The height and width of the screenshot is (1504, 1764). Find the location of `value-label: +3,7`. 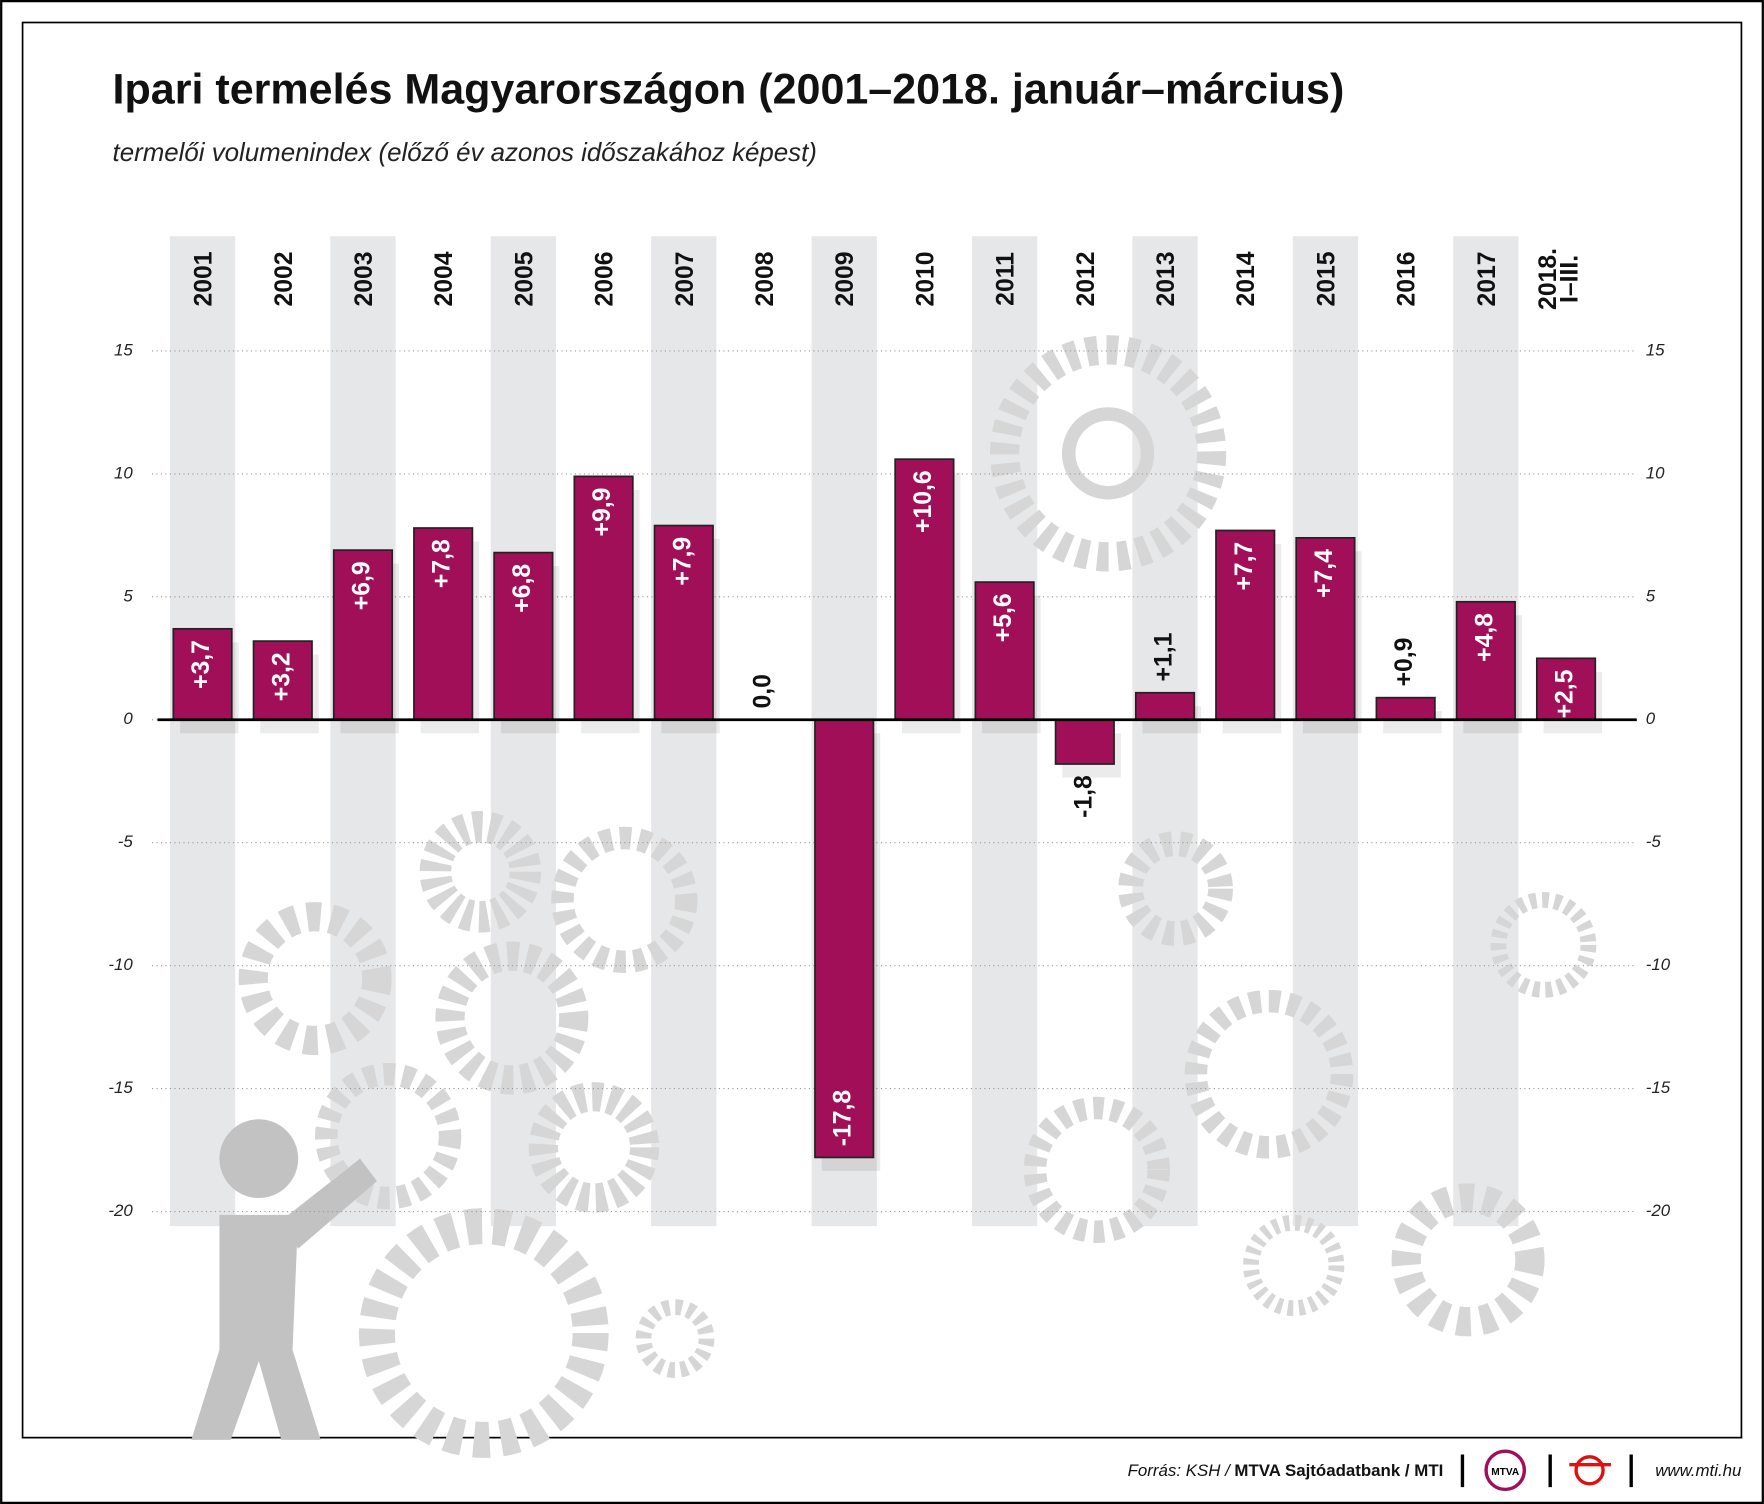

value-label: +3,7 is located at coordinates (201, 664).